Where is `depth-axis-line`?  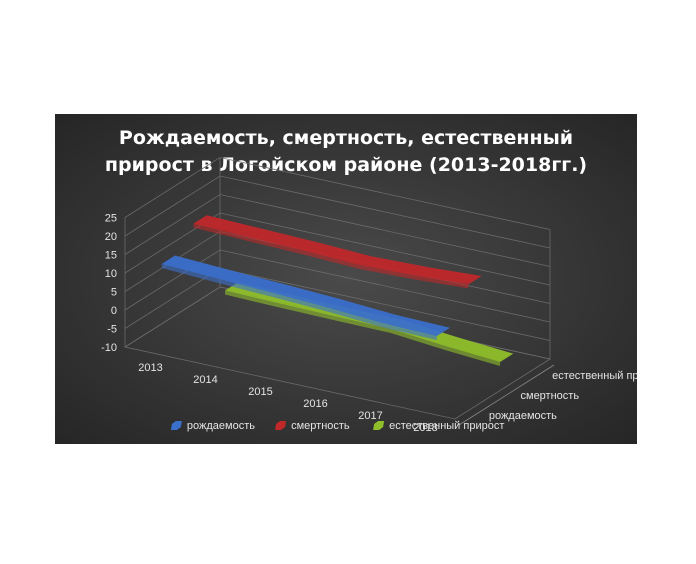 depth-axis-line is located at coordinates (506, 395).